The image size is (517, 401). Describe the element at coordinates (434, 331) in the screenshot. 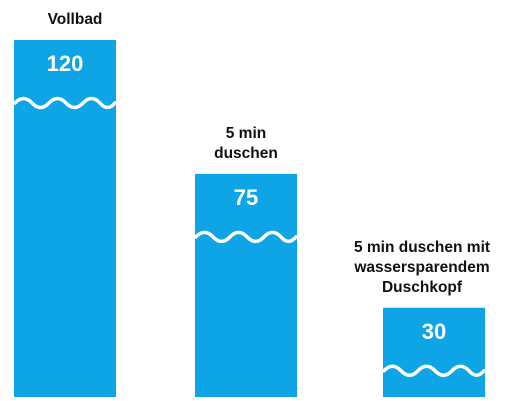

I see `value-label-3: 30` at that location.